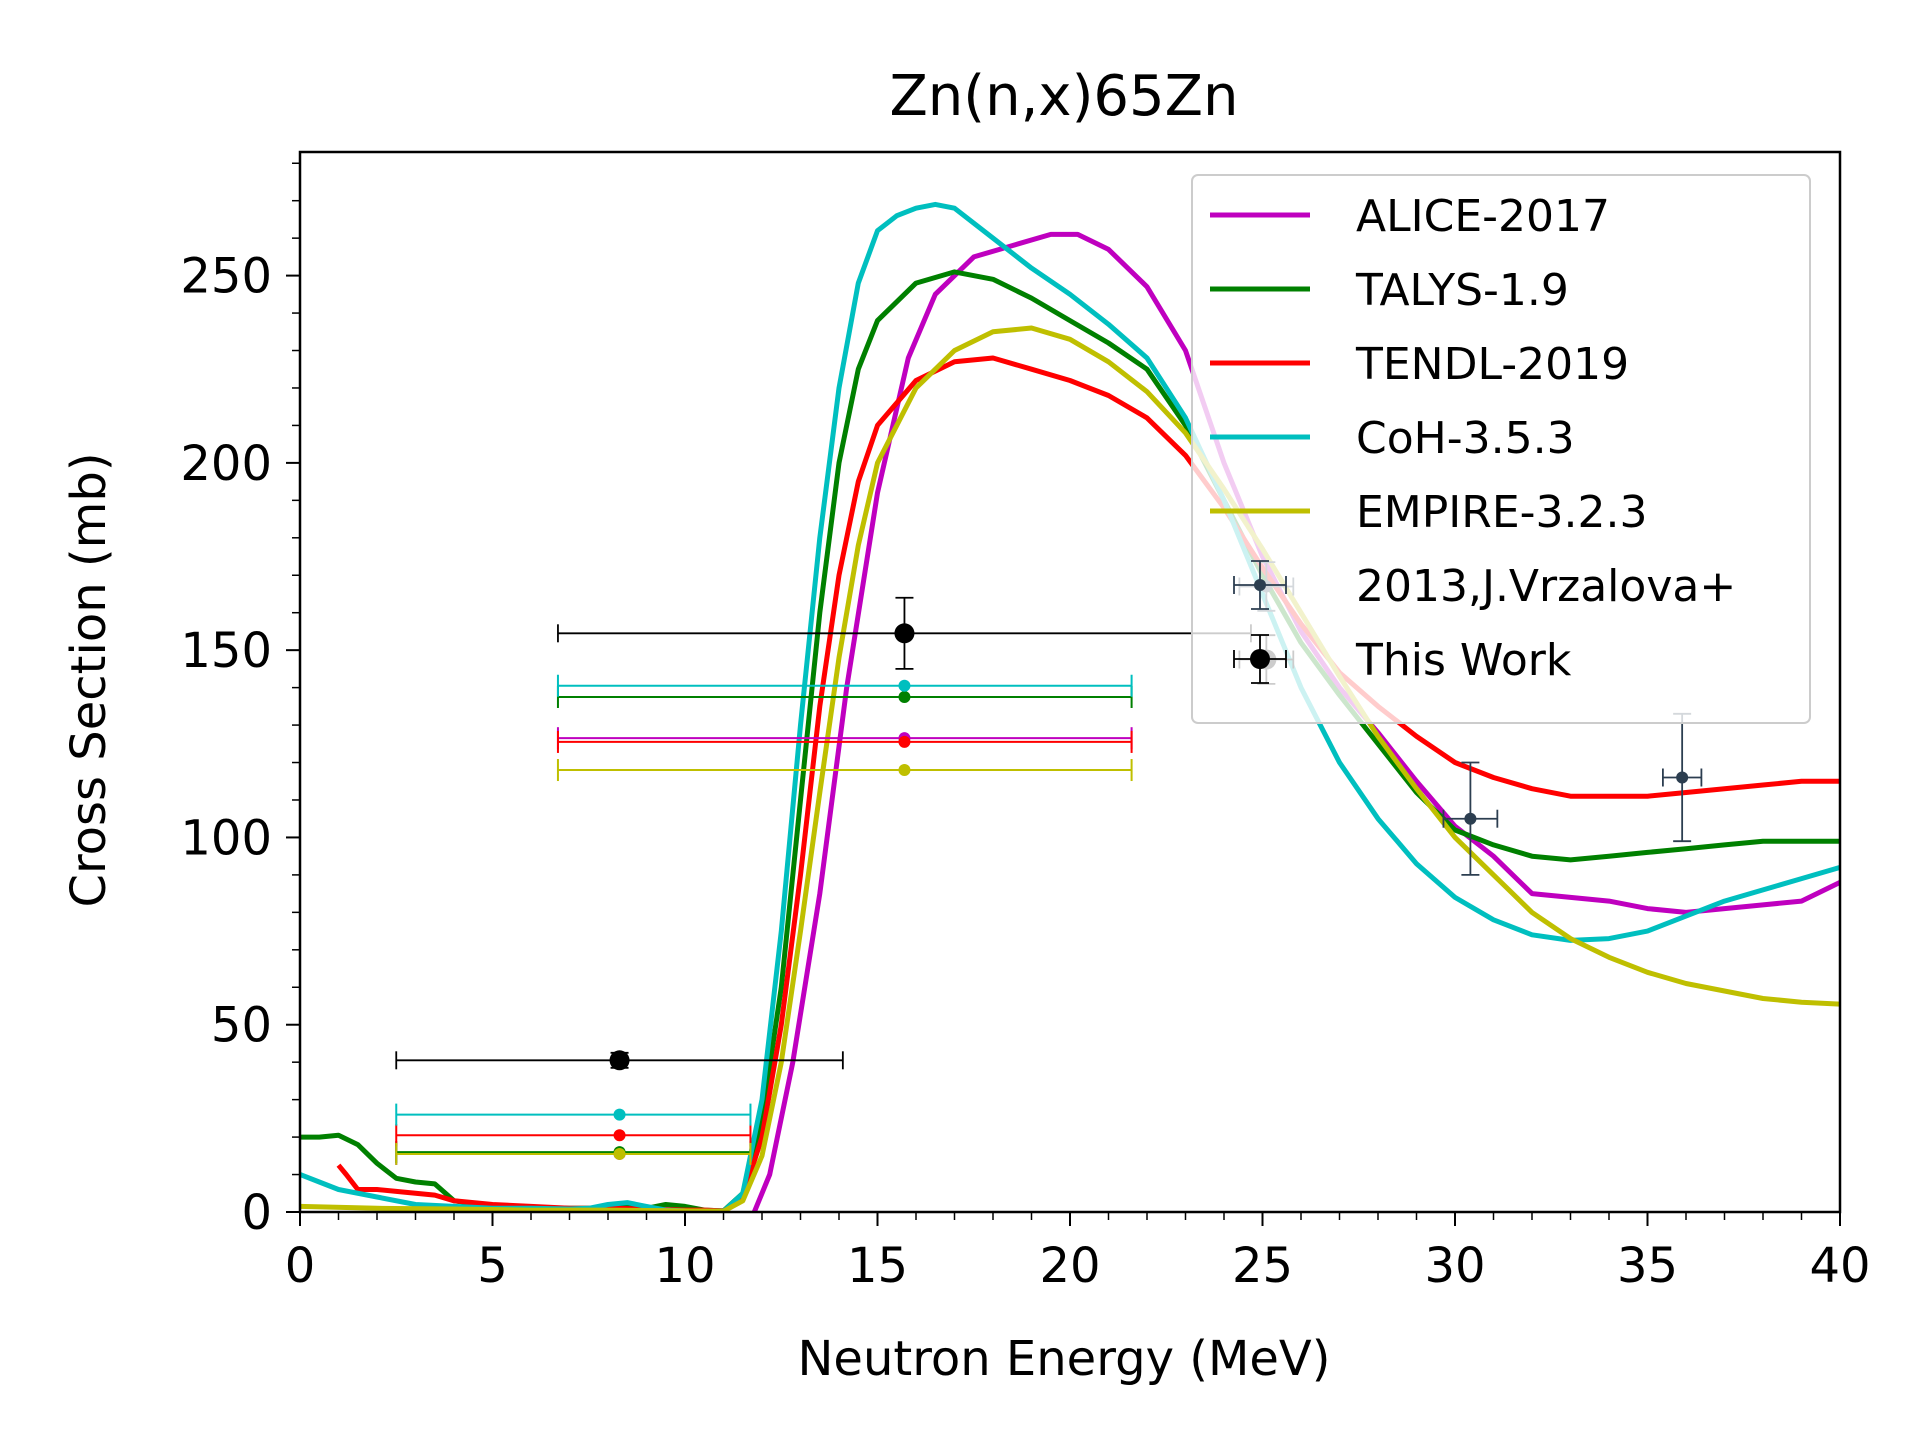 The height and width of the screenshot is (1440, 1920). I want to click on legend-label-0: ALICE-2017, so click(1483, 216).